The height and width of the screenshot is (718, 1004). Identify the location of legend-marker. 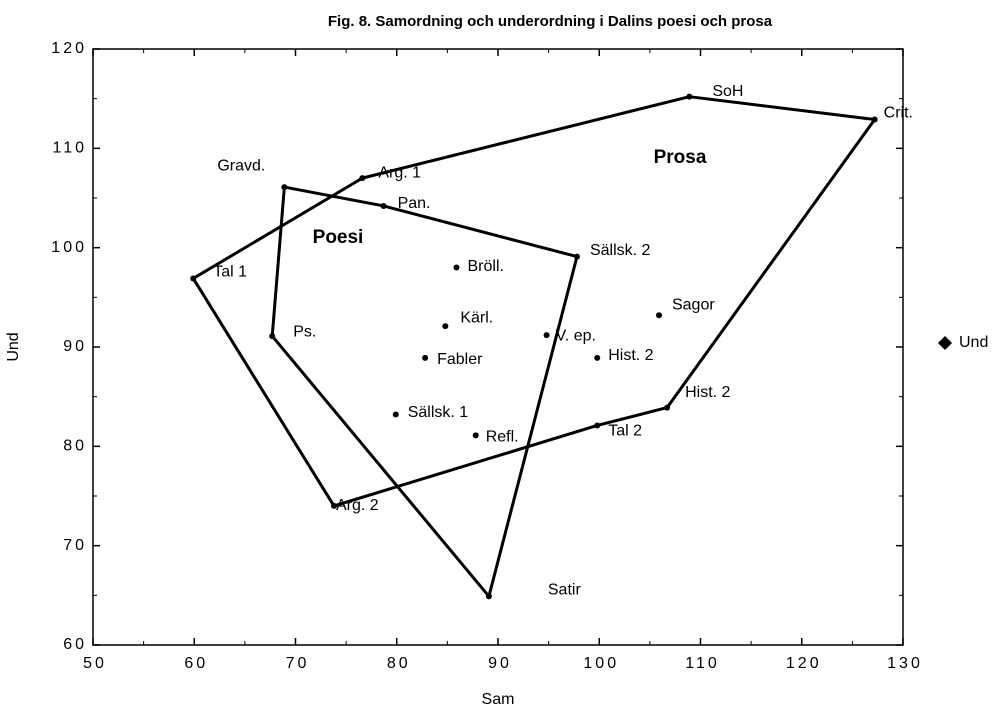
(945, 343).